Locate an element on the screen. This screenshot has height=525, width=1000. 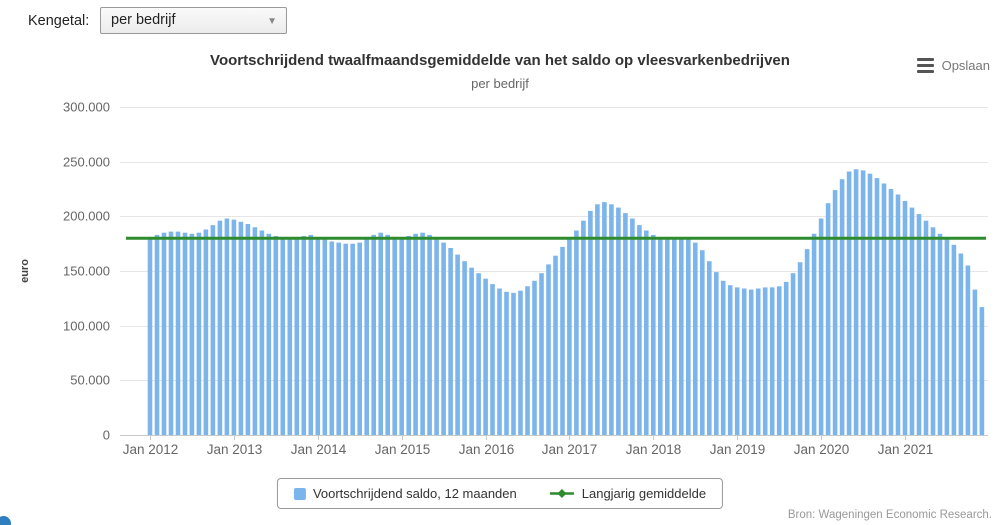
legend-item-saldo: Voortschrijdend saldo, 12 maanden is located at coordinates (405, 493).